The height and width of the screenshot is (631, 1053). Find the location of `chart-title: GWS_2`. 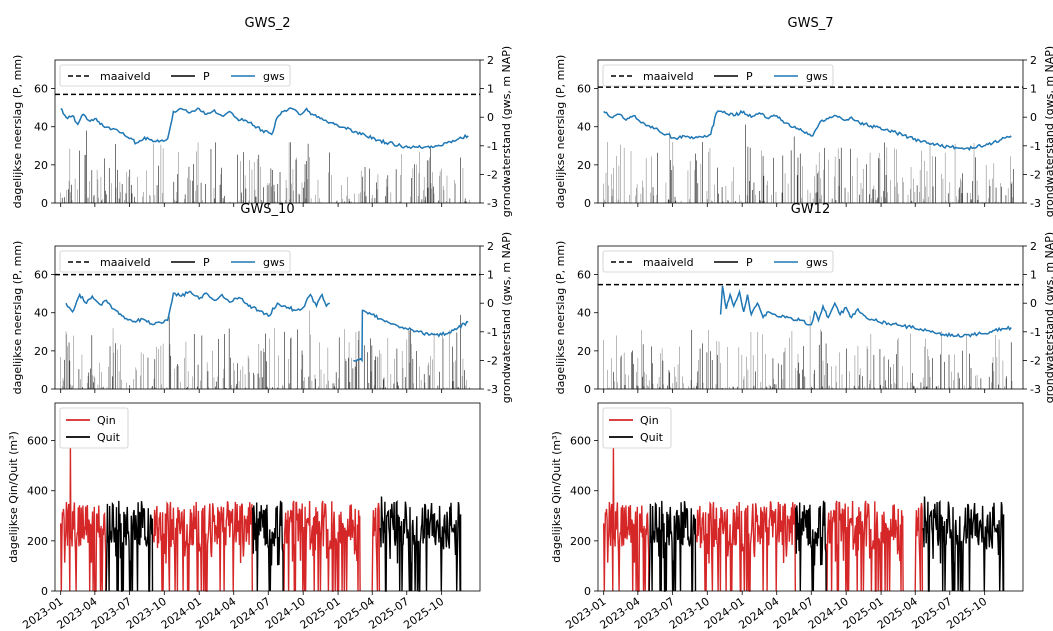

chart-title: GWS_2 is located at coordinates (268, 23).